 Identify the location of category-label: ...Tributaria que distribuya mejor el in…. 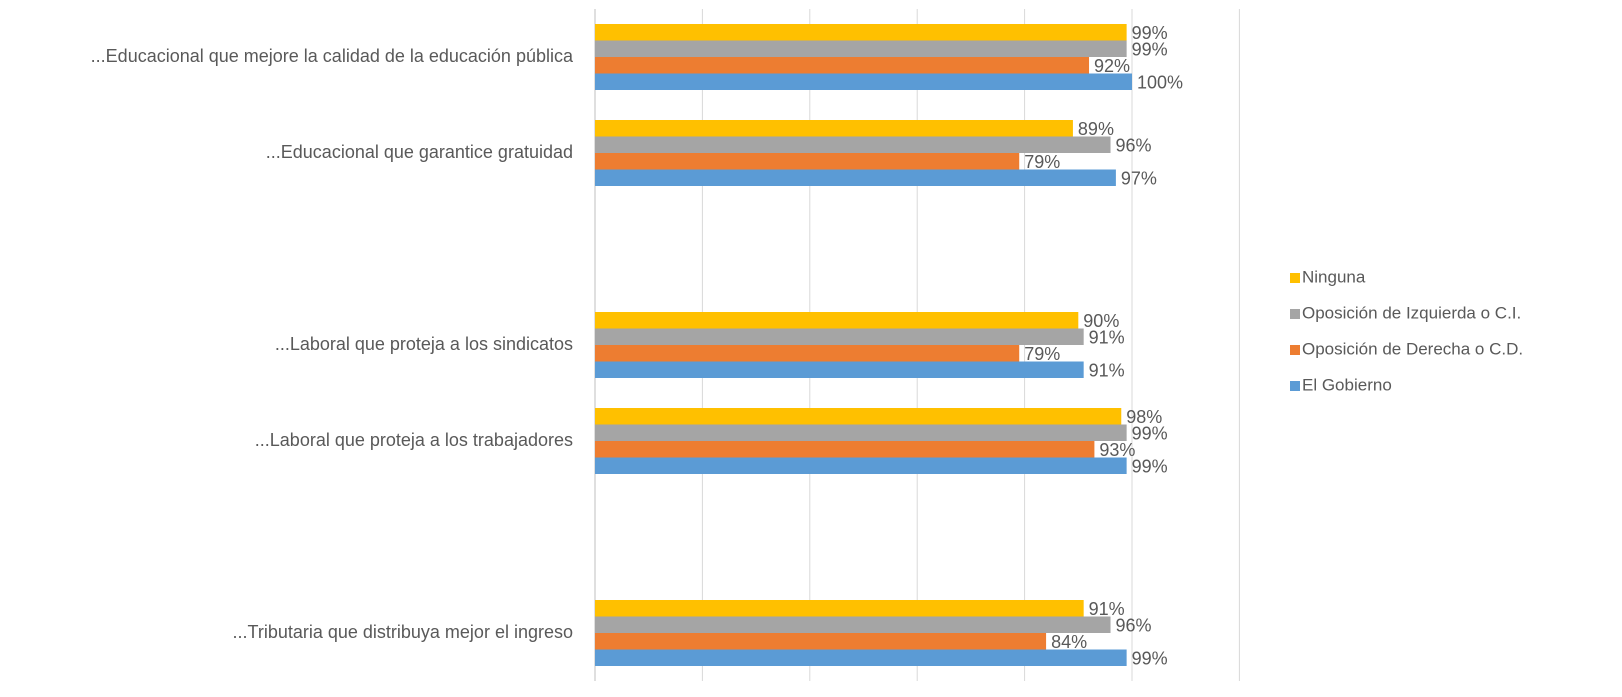
(403, 632).